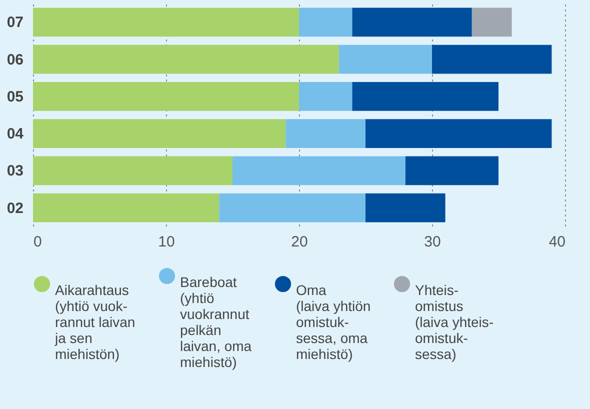 Image resolution: width=590 pixels, height=409 pixels. I want to click on y-tick-label: 06, so click(15, 59).